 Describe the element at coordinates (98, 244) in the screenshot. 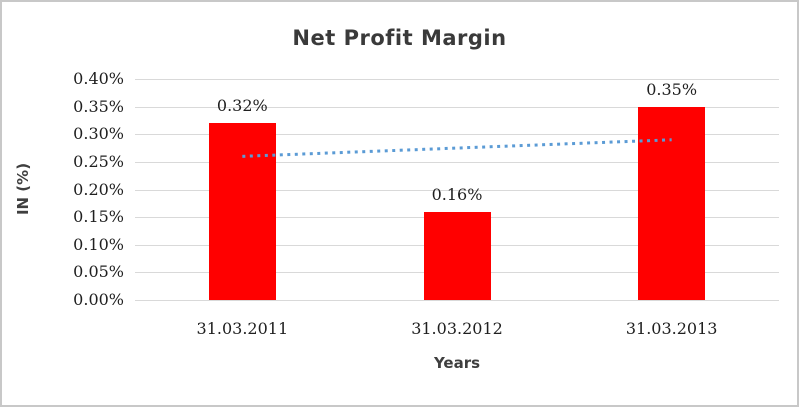

I see `y-tick-label: 0.10%` at that location.